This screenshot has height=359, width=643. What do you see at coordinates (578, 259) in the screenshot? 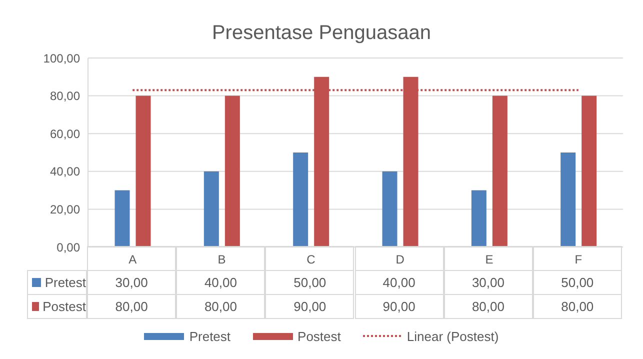
I see `x-tick-label: F` at bounding box center [578, 259].